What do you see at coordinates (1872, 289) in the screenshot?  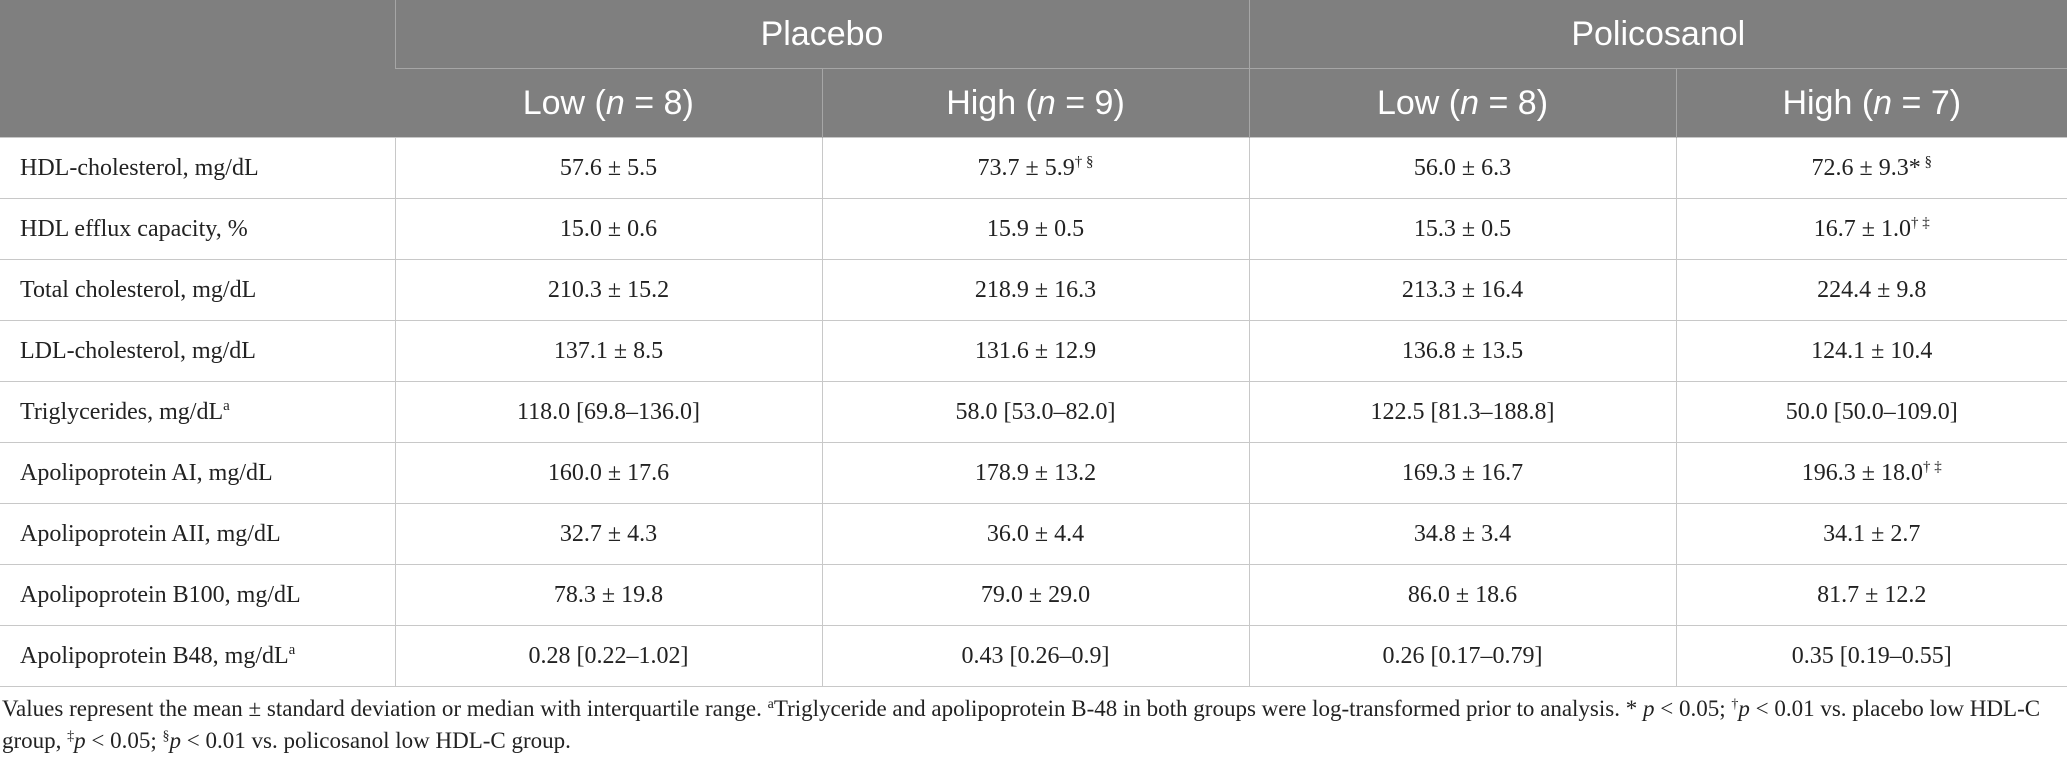 I see `value-text: 224.4 ± 9.8` at bounding box center [1872, 289].